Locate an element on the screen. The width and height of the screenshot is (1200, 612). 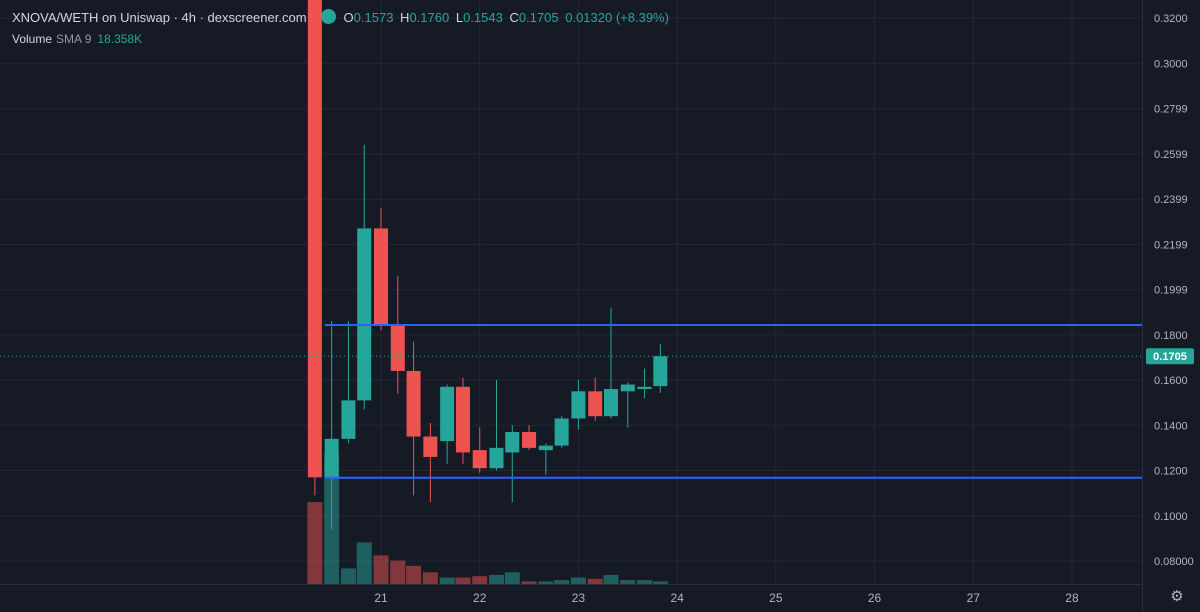
close-value: 0.1705 is located at coordinates (538, 17).